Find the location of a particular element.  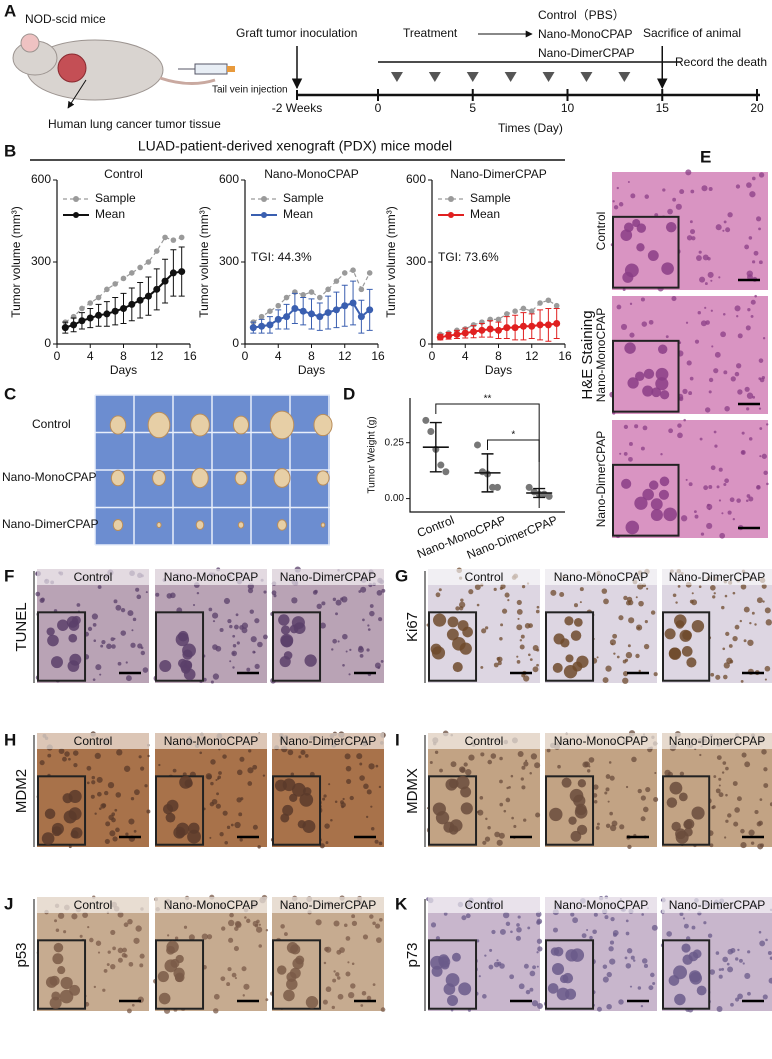

header-band is located at coordinates (484, 905).